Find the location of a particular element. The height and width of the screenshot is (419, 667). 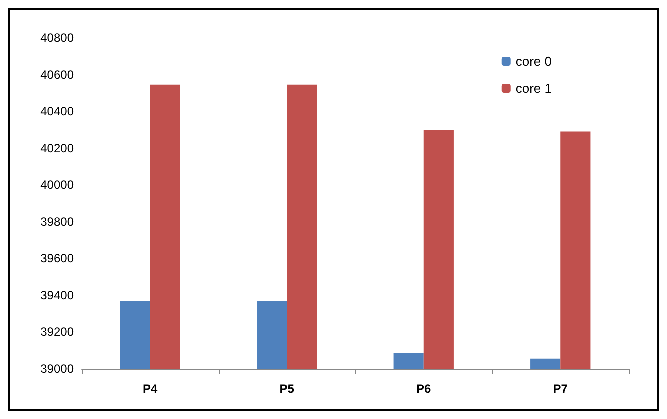

y-tick-label: 39200 is located at coordinates (57, 332).